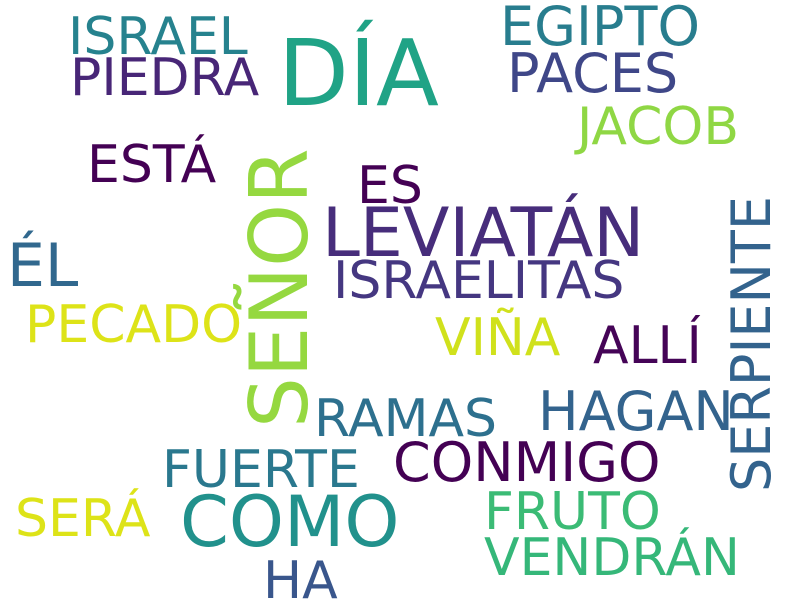  What do you see at coordinates (261, 470) in the screenshot?
I see `word-fuerte: FUERTE` at bounding box center [261, 470].